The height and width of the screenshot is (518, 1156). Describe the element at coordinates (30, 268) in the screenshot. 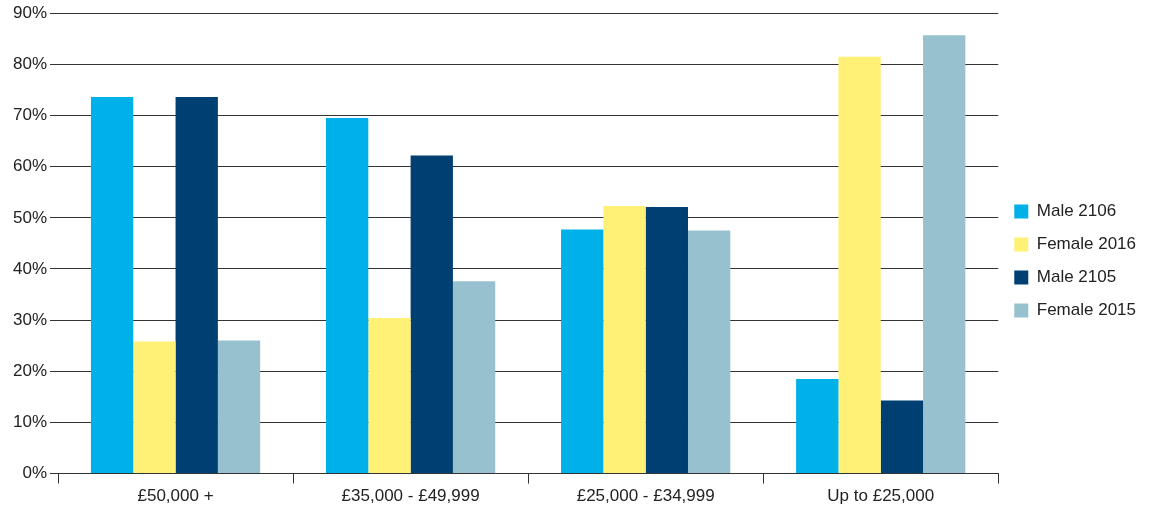

I see `y-tick-label: 40%` at that location.